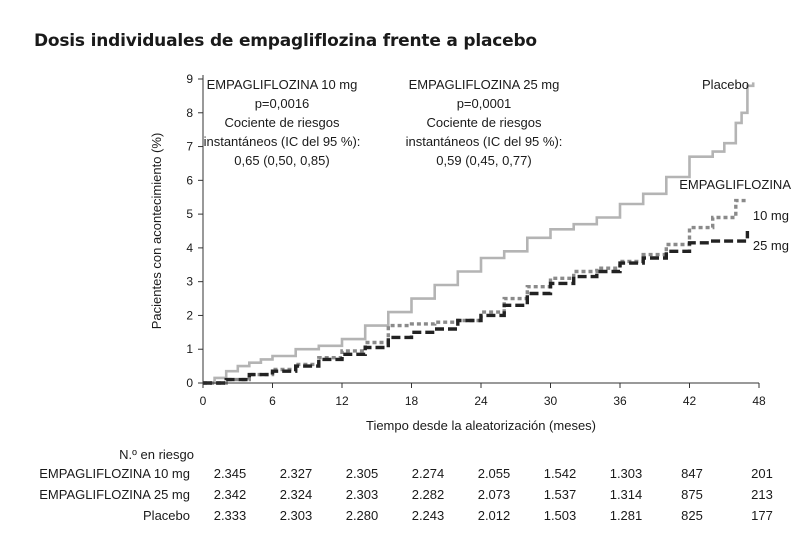 Image resolution: width=800 pixels, height=554 pixels. Describe the element at coordinates (735, 184) in the screenshot. I see `empagliflozina-line-label: EMPAGLIFLOZINA` at that location.